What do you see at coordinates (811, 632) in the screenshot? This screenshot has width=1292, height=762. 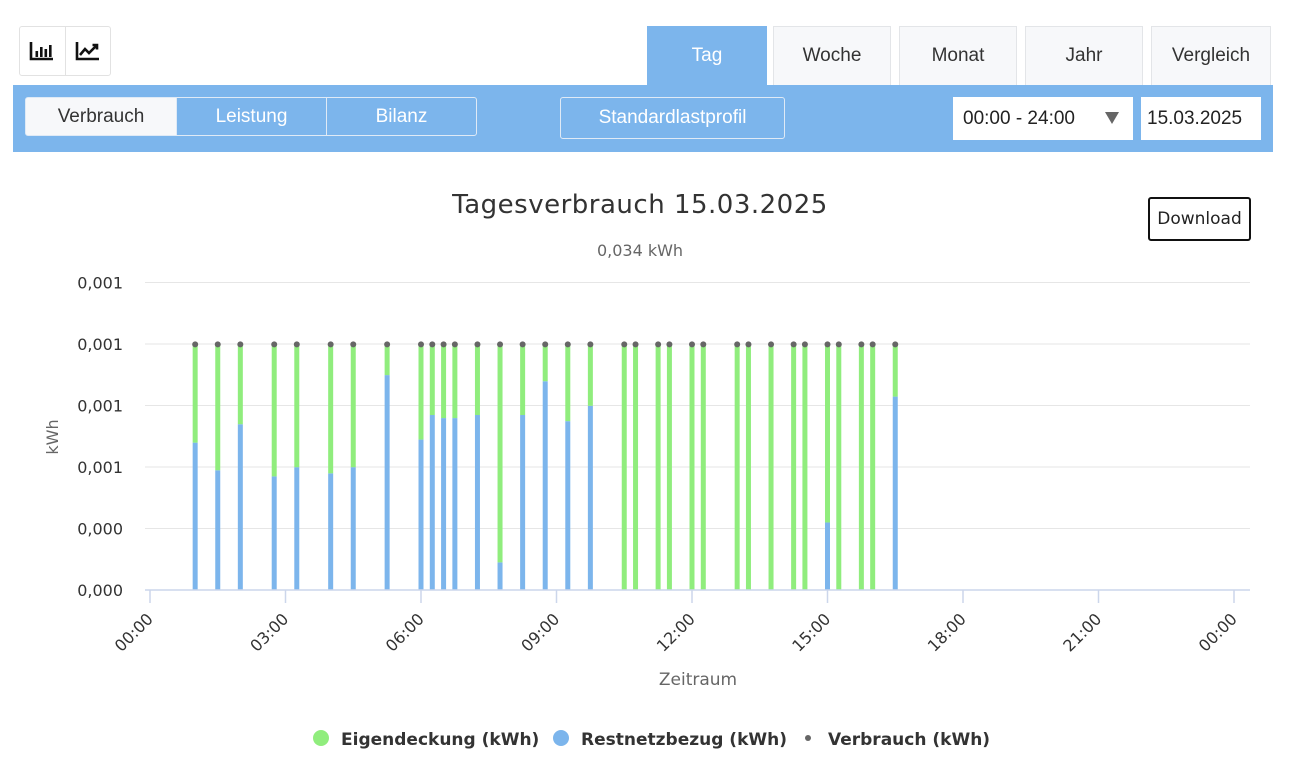 I see `x-tick-label: 15:00` at bounding box center [811, 632].